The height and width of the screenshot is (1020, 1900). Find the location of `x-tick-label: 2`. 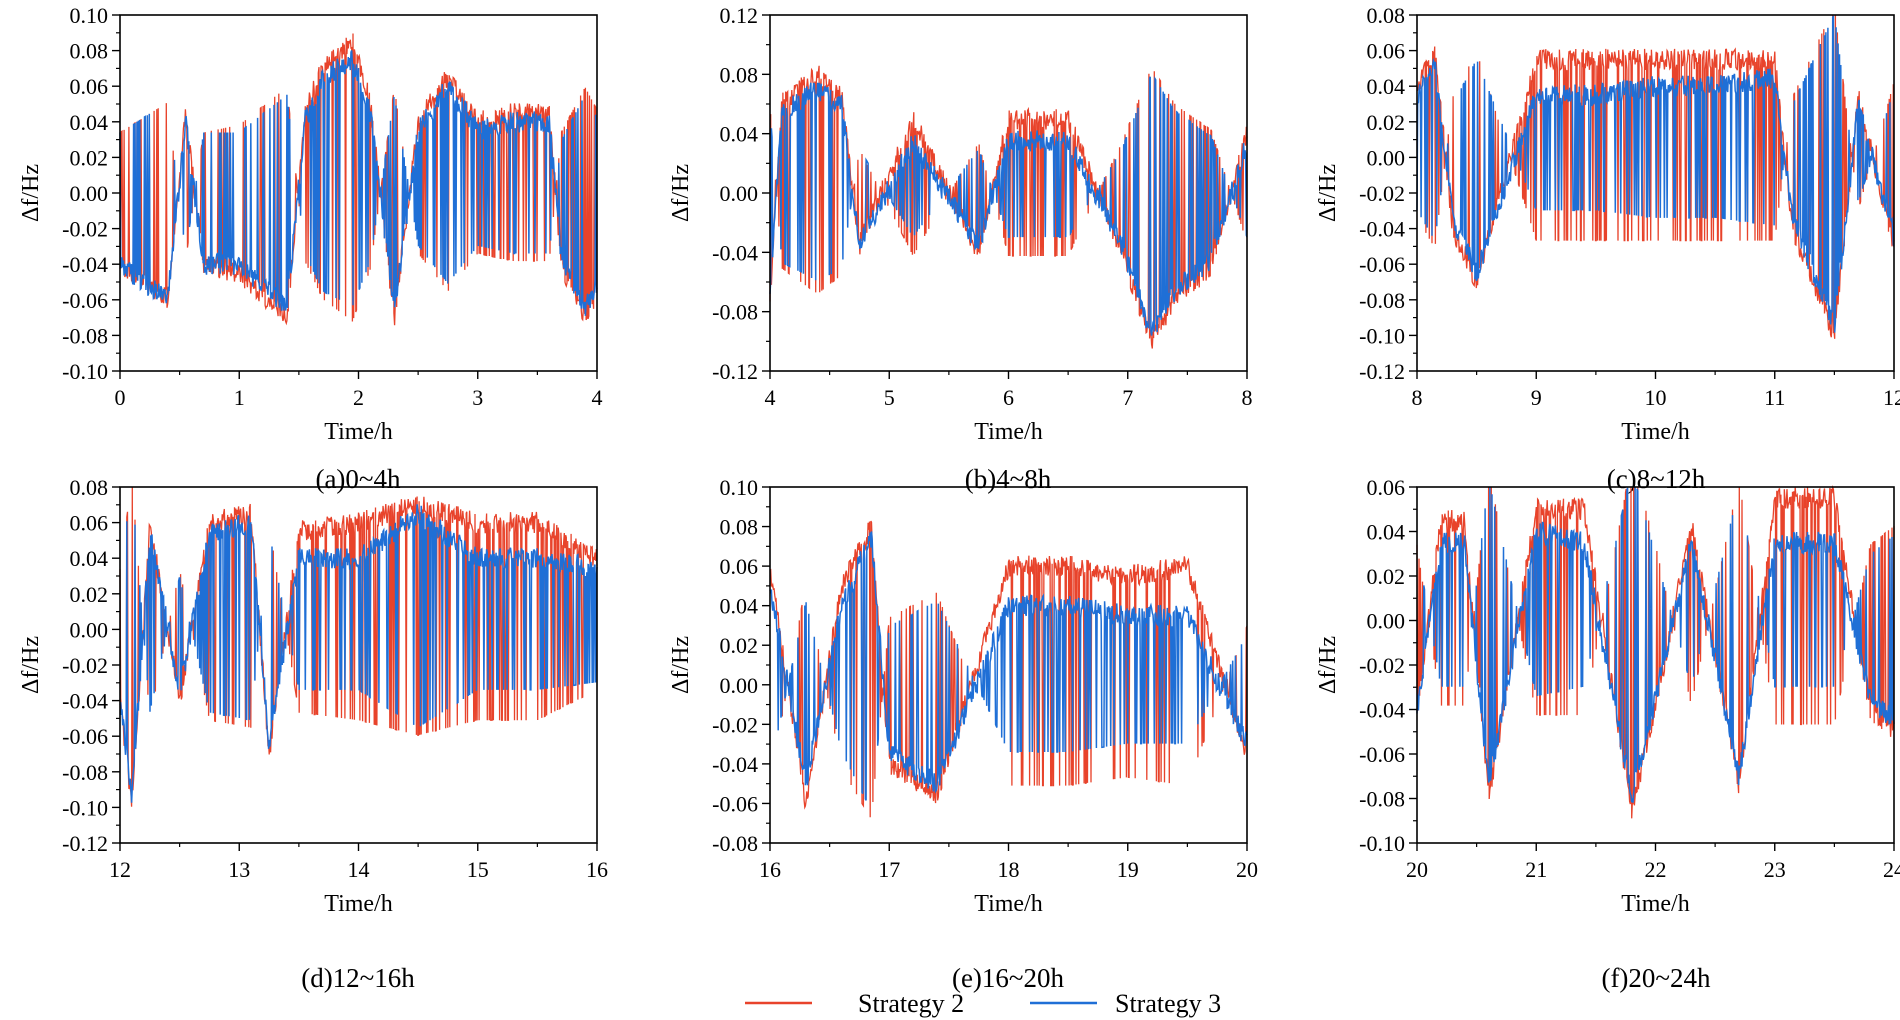

x-tick-label: 2 is located at coordinates (358, 397).